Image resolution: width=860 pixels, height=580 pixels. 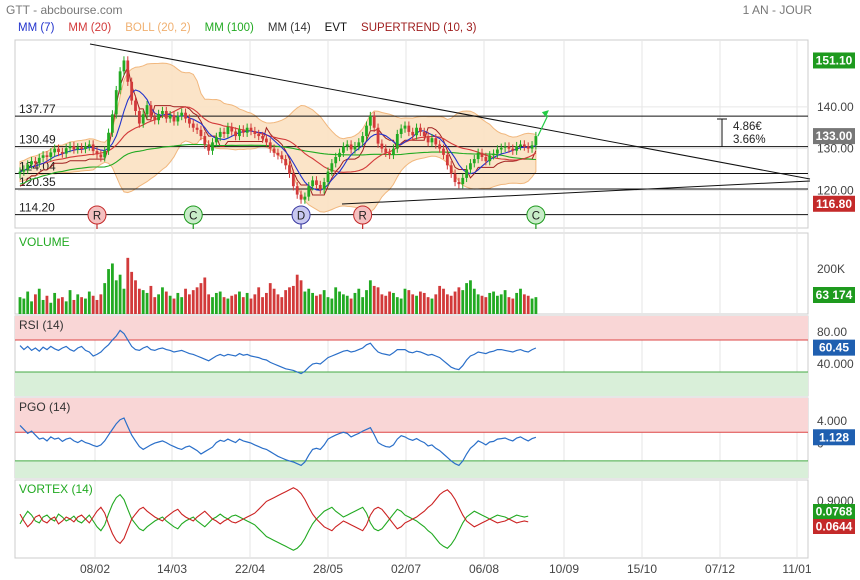 I want to click on y-tick-label: 120.00, so click(x=835, y=190).